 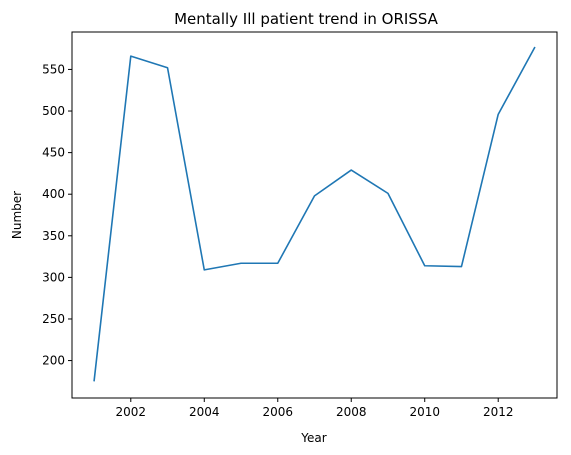 What do you see at coordinates (277, 412) in the screenshot?
I see `x-tick-label-2006: 2006` at bounding box center [277, 412].